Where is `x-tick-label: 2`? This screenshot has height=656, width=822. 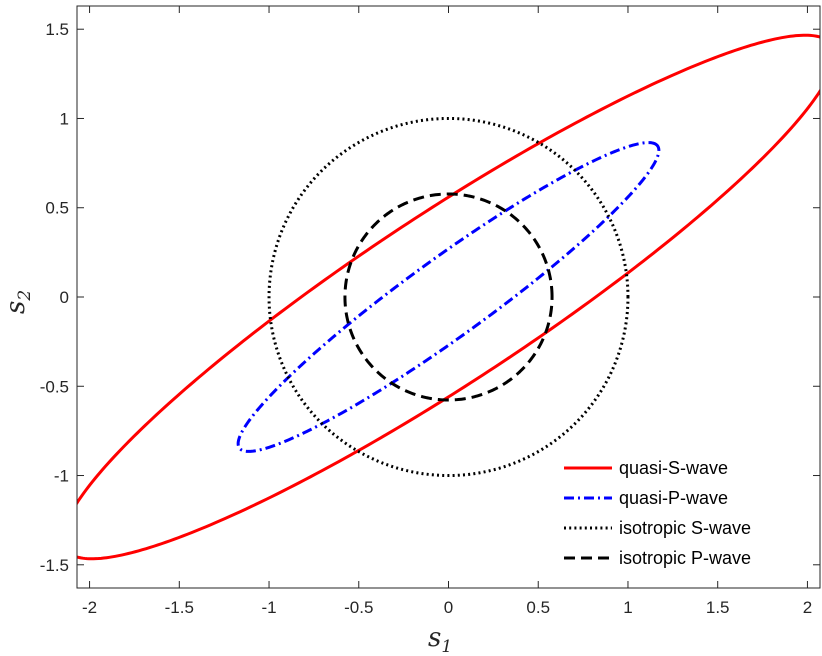 x-tick-label: 2 is located at coordinates (807, 607).